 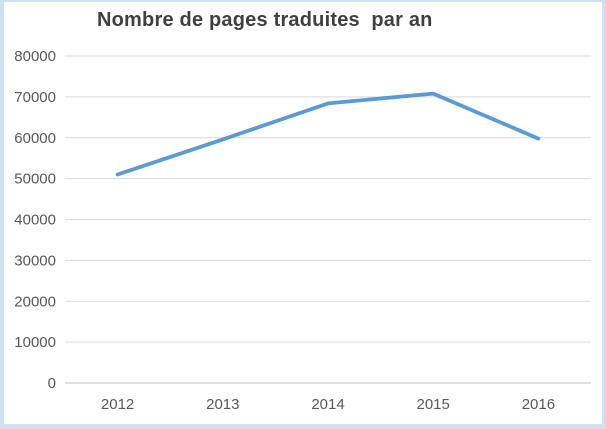 What do you see at coordinates (433, 404) in the screenshot?
I see `x-axis-tick-label: 2015` at bounding box center [433, 404].